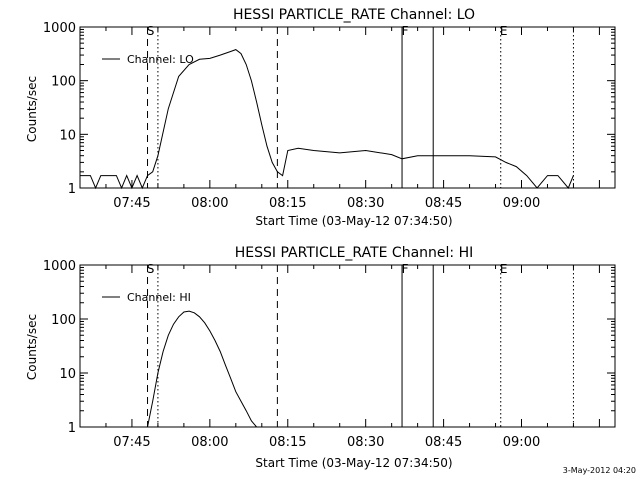 The height and width of the screenshot is (480, 640). I want to click on series-line, so click(202, 369).